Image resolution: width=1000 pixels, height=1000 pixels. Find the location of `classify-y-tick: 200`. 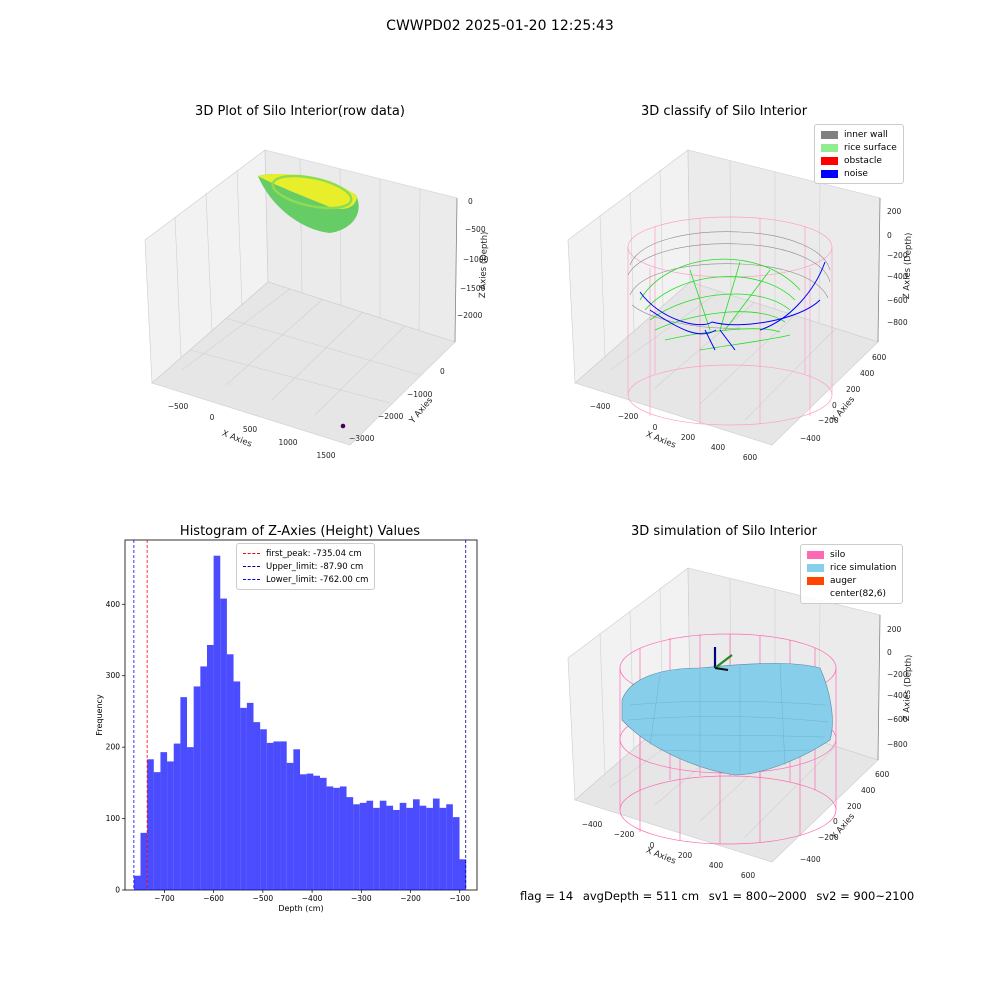

classify-y-tick: 200 is located at coordinates (853, 389).